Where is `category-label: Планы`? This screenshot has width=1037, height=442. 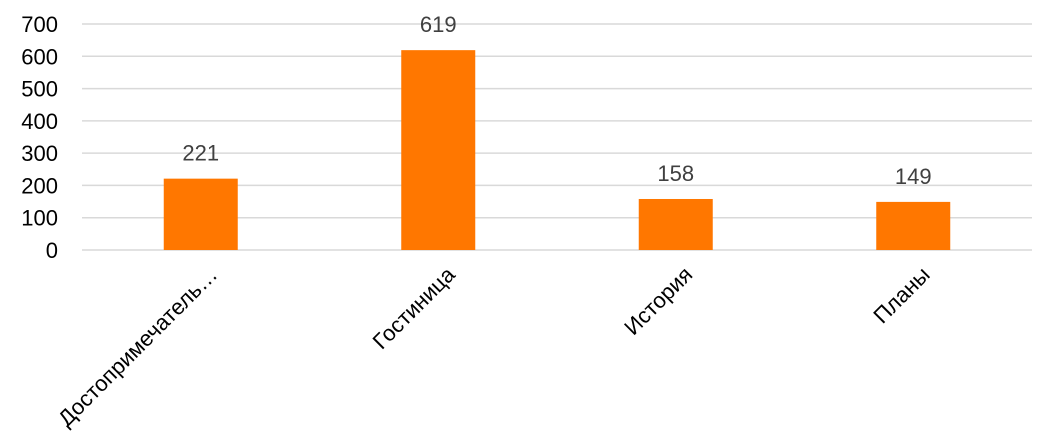
category-label: Планы is located at coordinates (901, 295).